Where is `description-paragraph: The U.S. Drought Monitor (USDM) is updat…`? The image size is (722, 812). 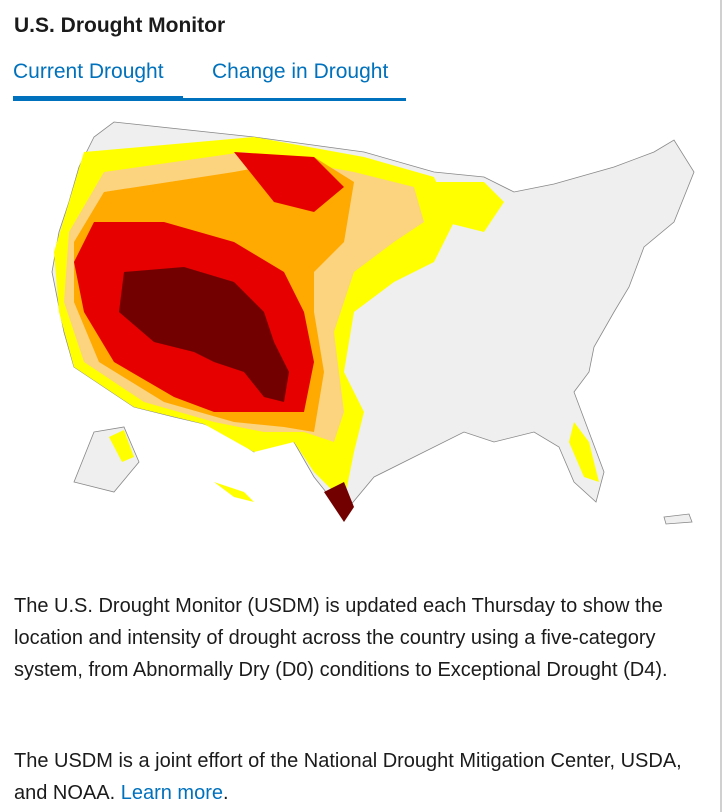
description-paragraph: The U.S. Drought Monitor (USDM) is updat… is located at coordinates (341, 638).